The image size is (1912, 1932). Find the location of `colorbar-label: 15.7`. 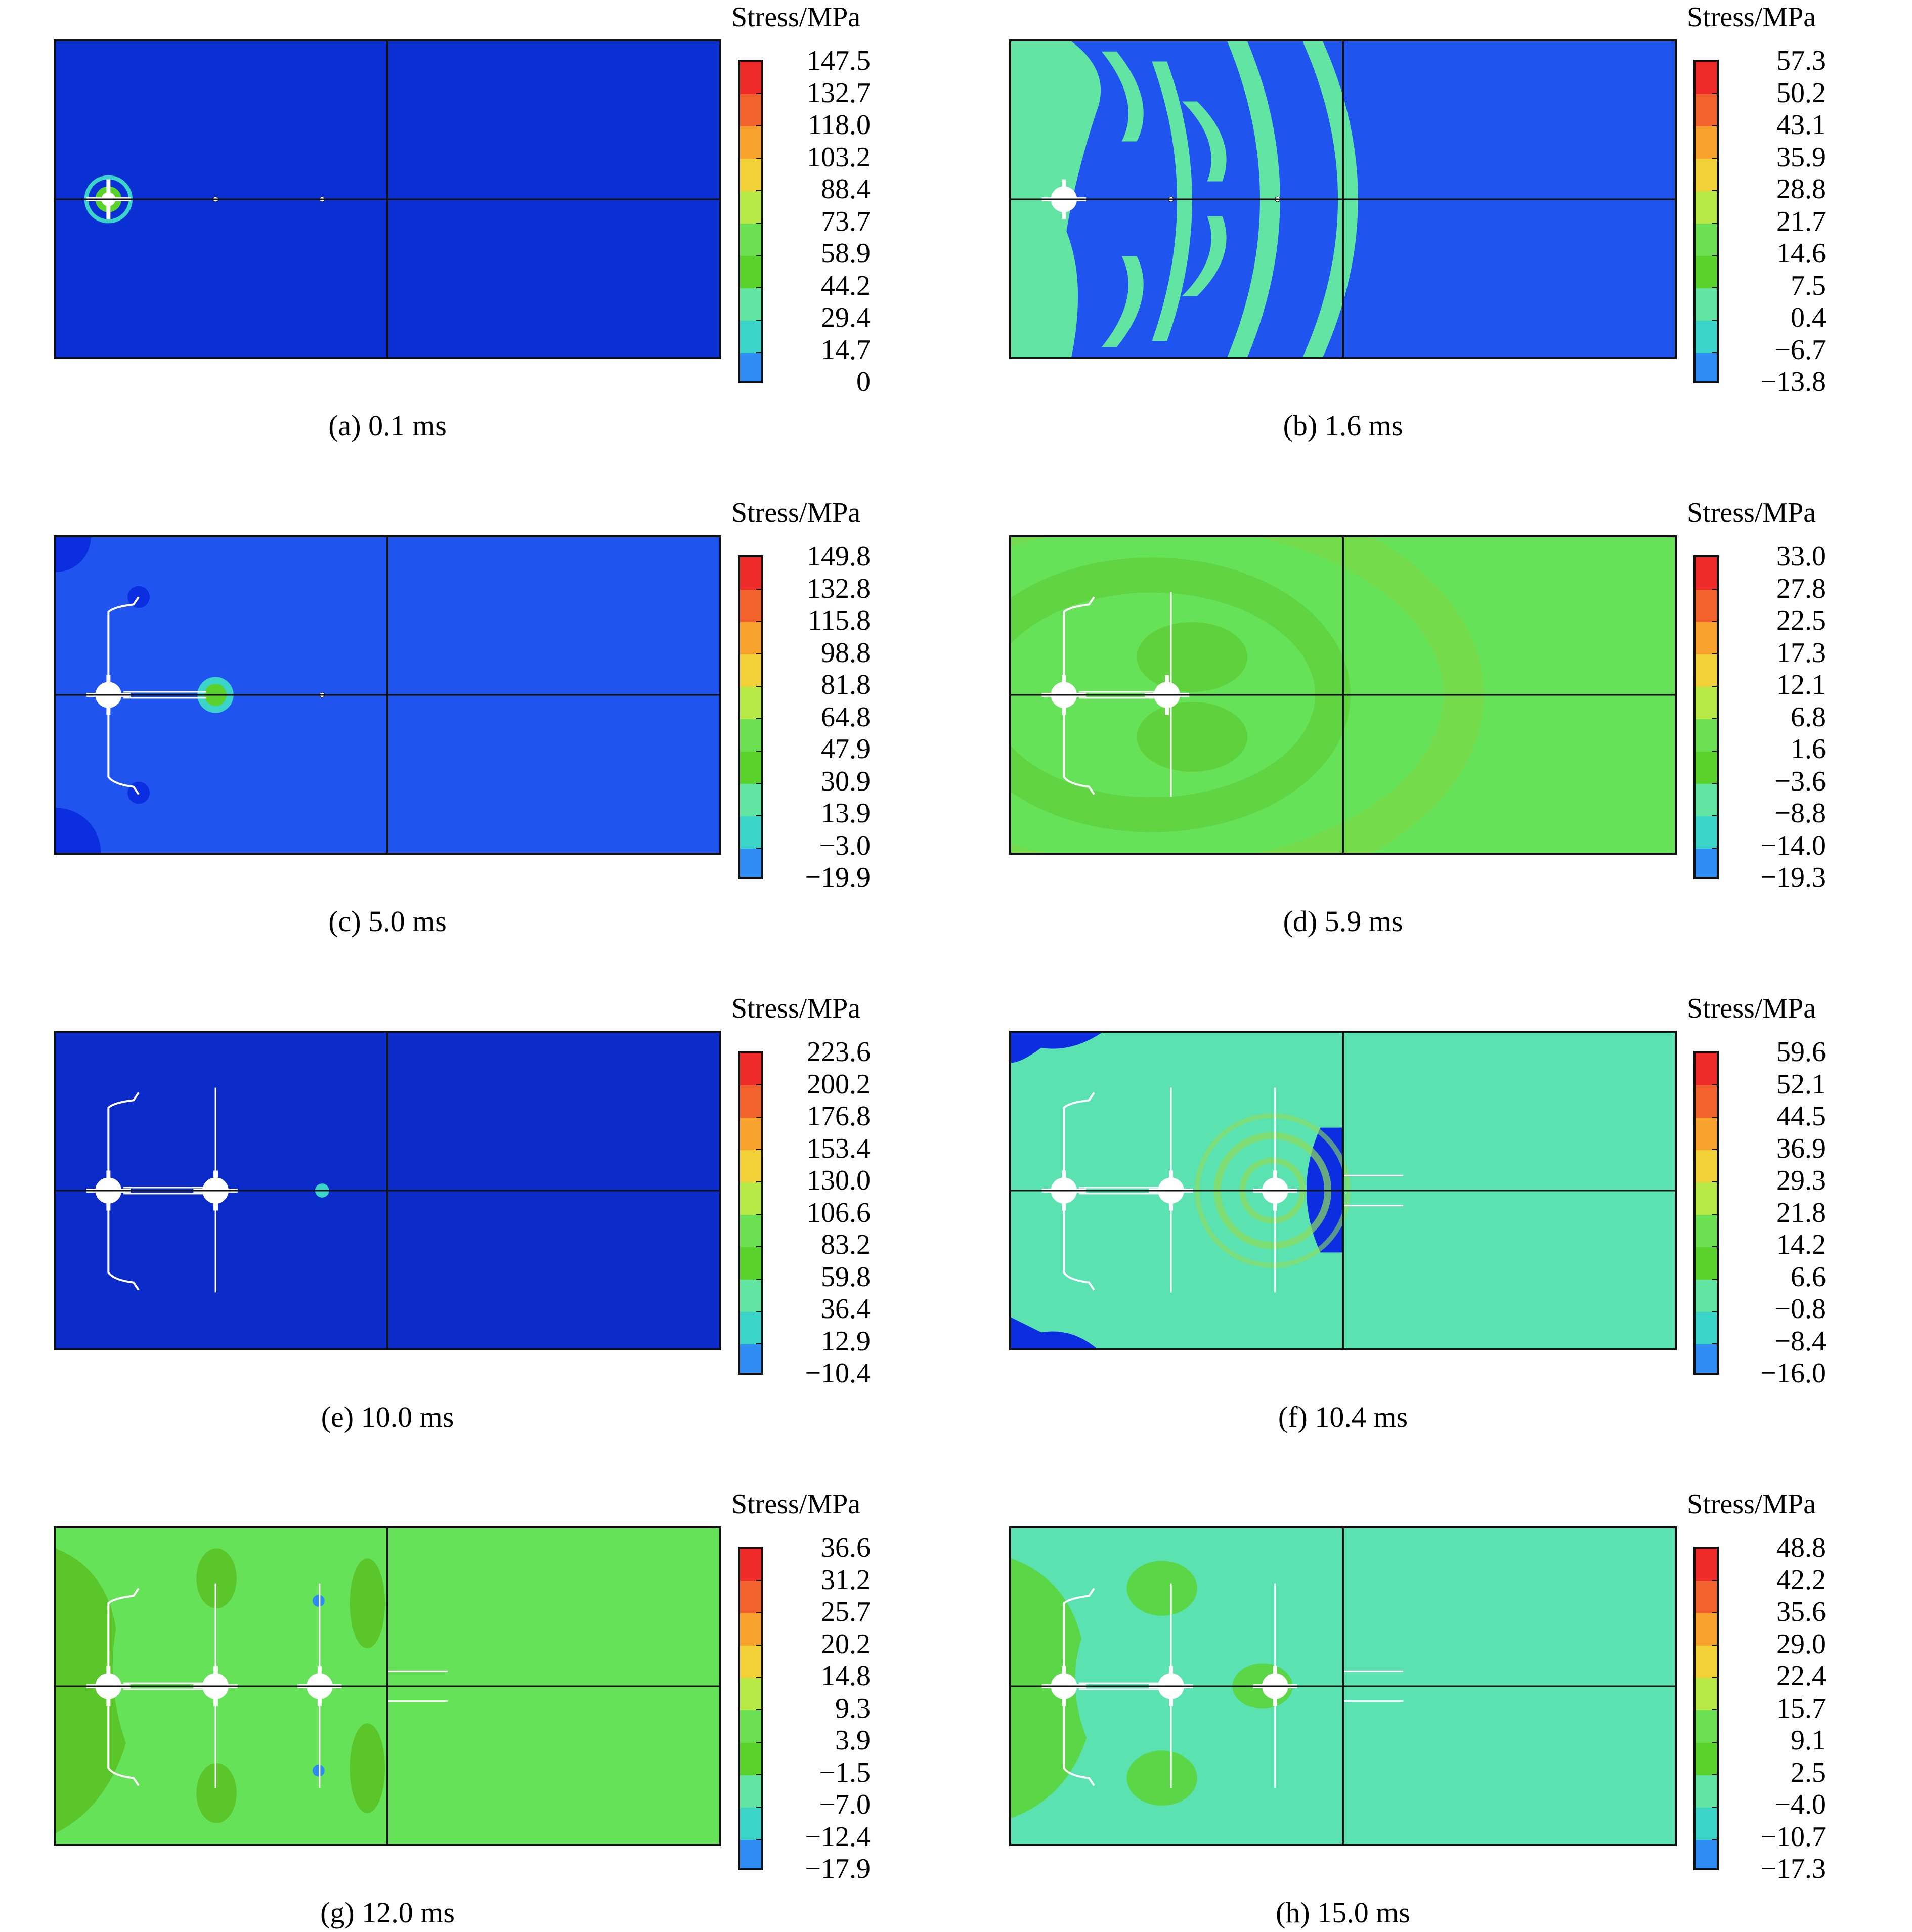

colorbar-label: 15.7 is located at coordinates (1801, 1708).